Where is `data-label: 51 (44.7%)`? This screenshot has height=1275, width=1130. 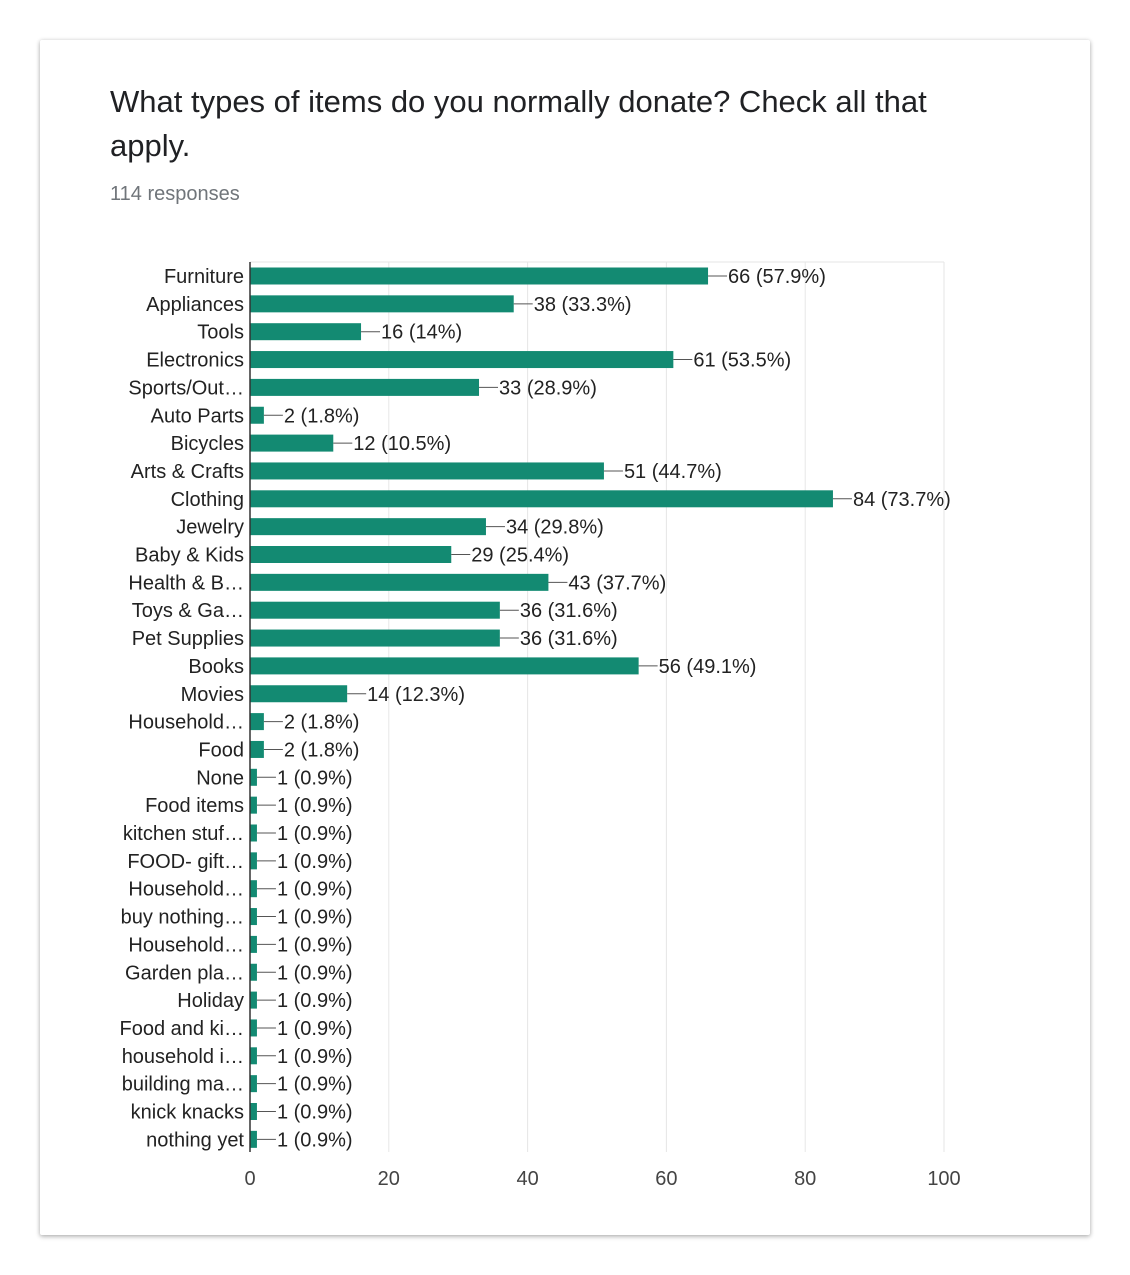 data-label: 51 (44.7%) is located at coordinates (673, 472).